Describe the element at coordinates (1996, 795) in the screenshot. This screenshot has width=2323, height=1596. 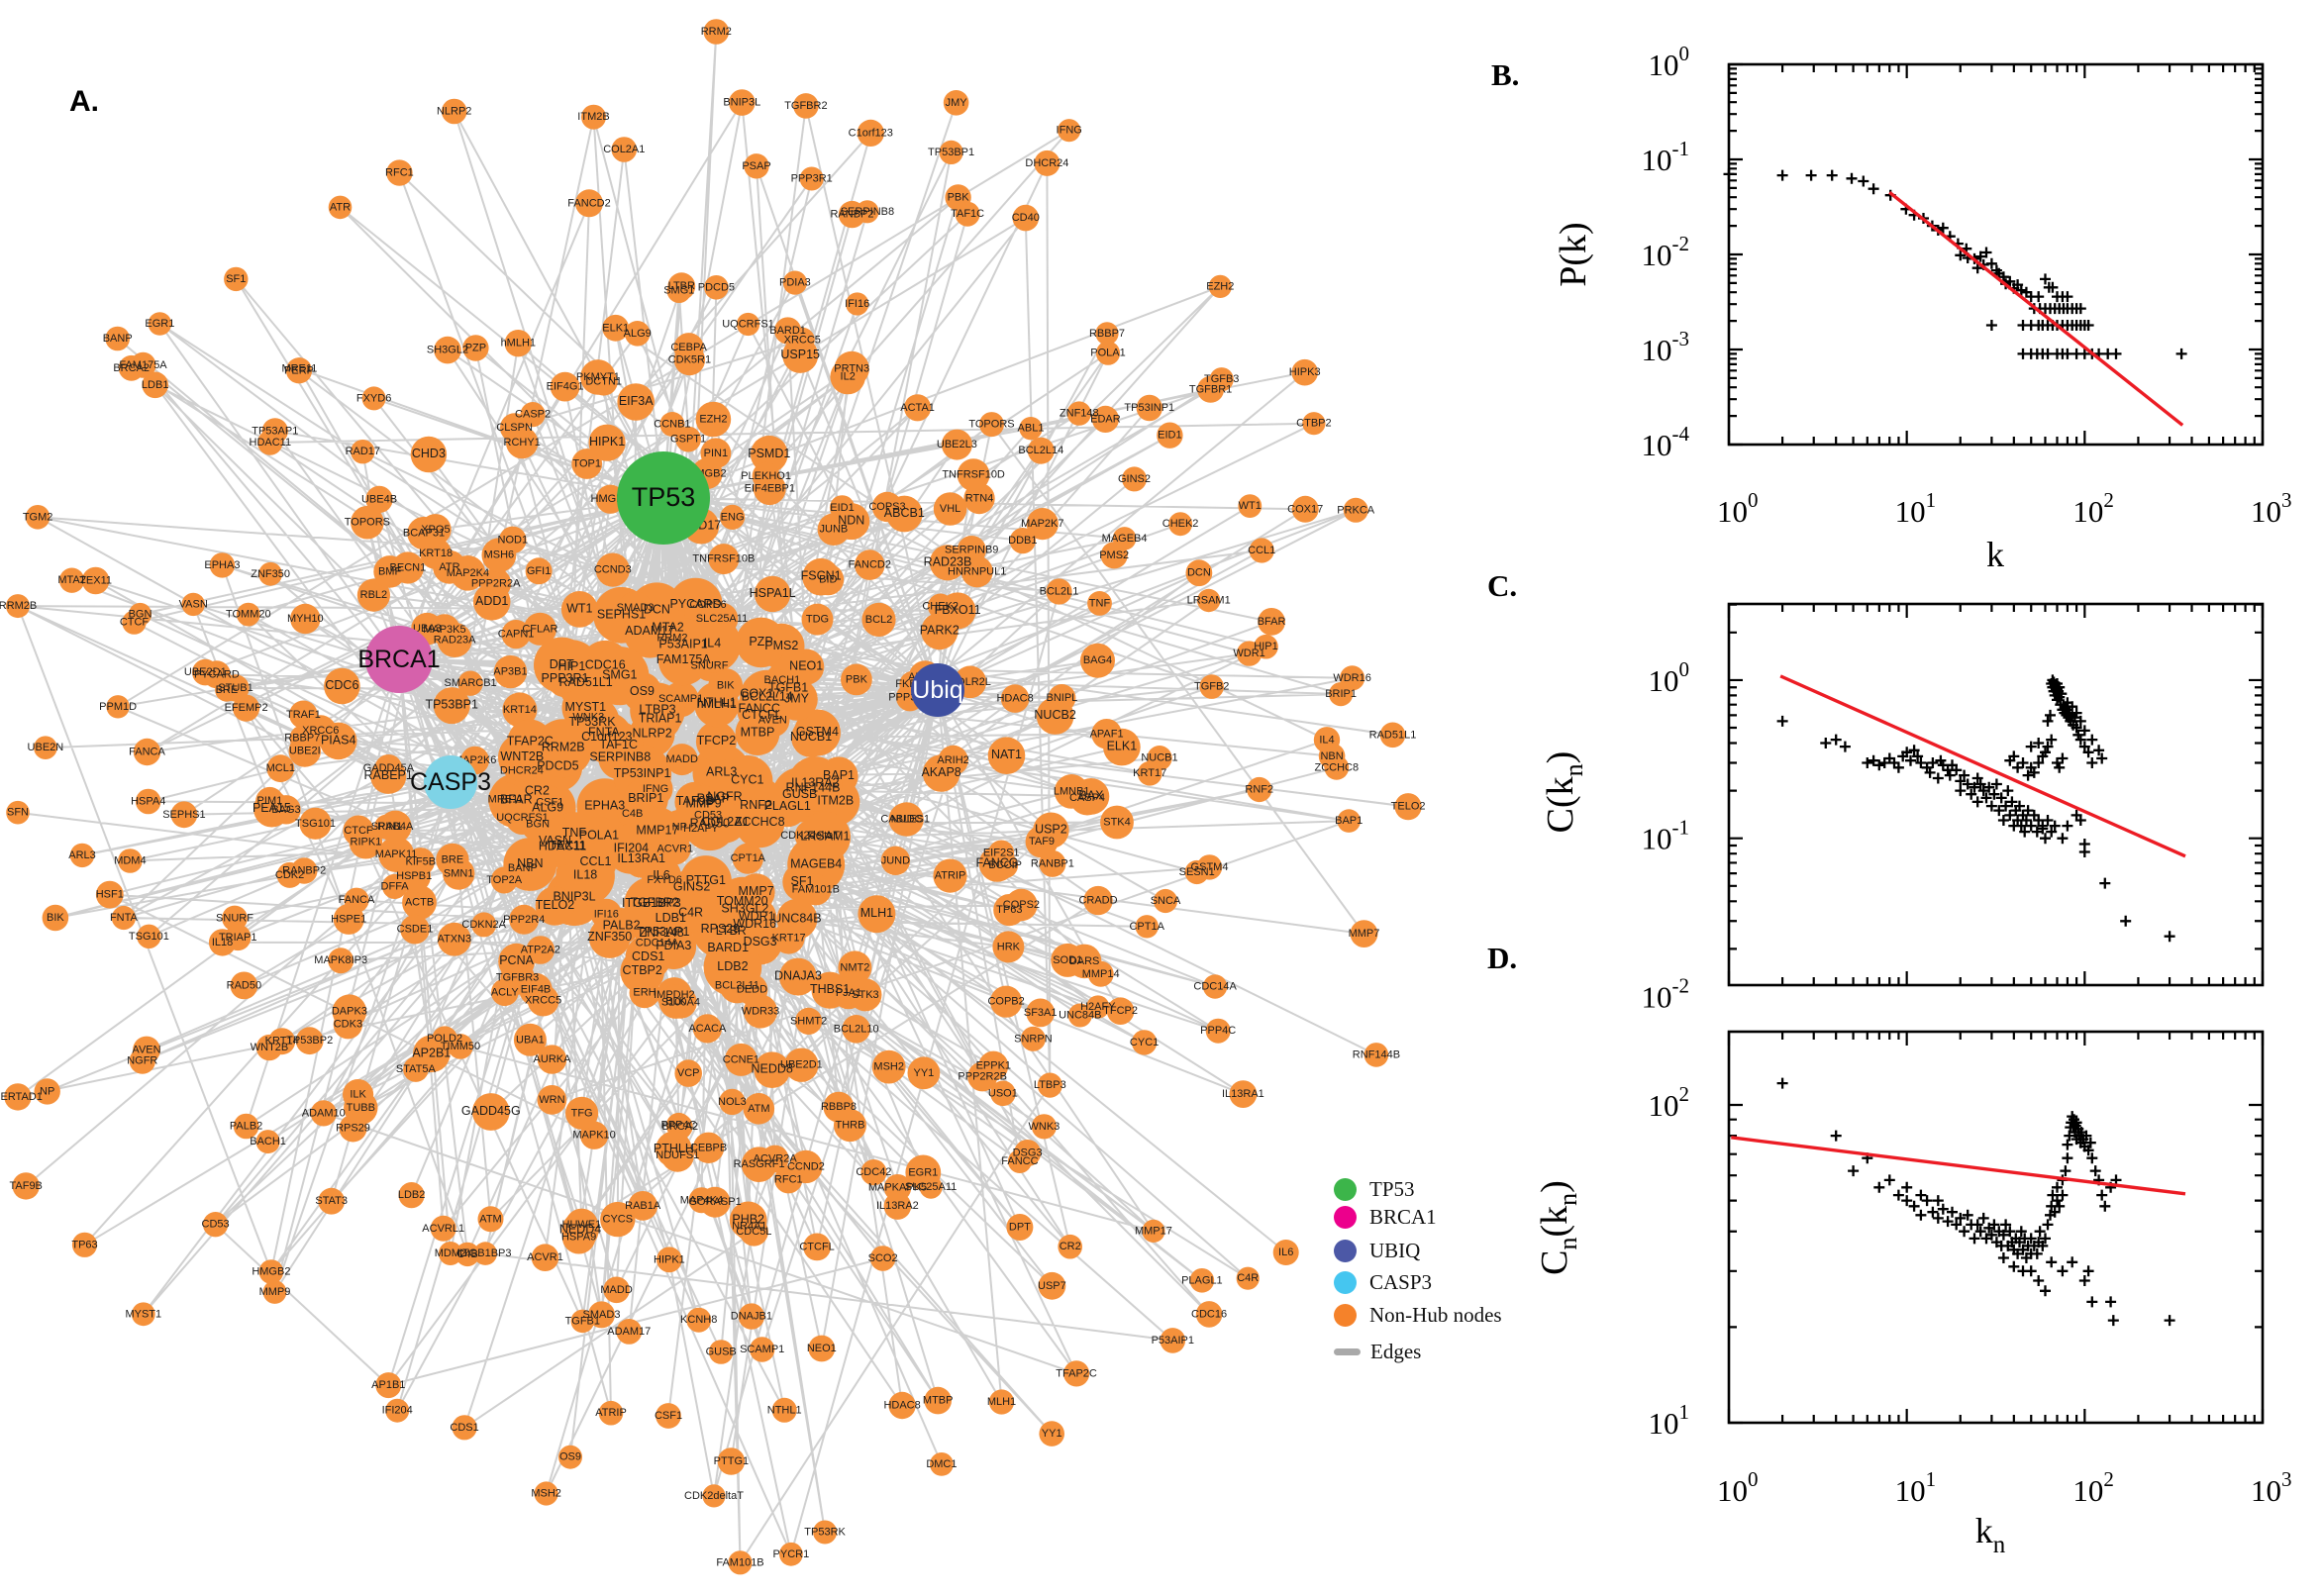
I see `plot-frame` at that location.